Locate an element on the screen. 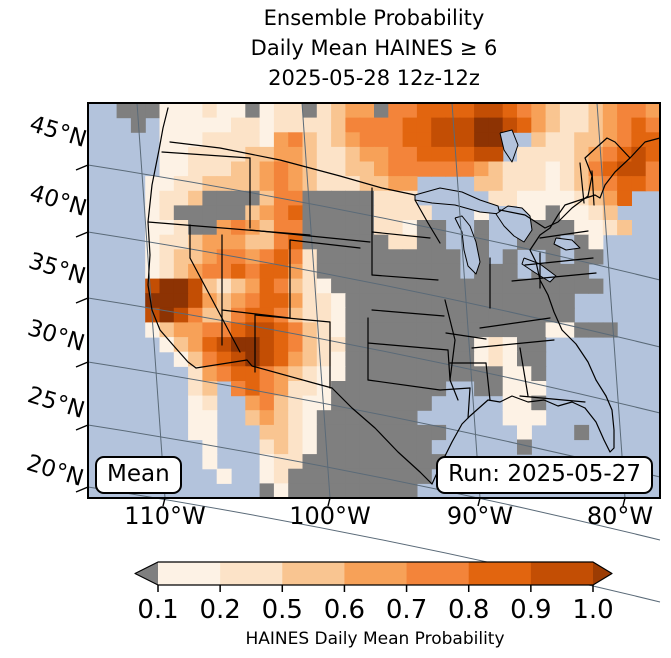 This screenshot has width=671, height=658. y-axis-tick-label: 20°N is located at coordinates (55, 471).